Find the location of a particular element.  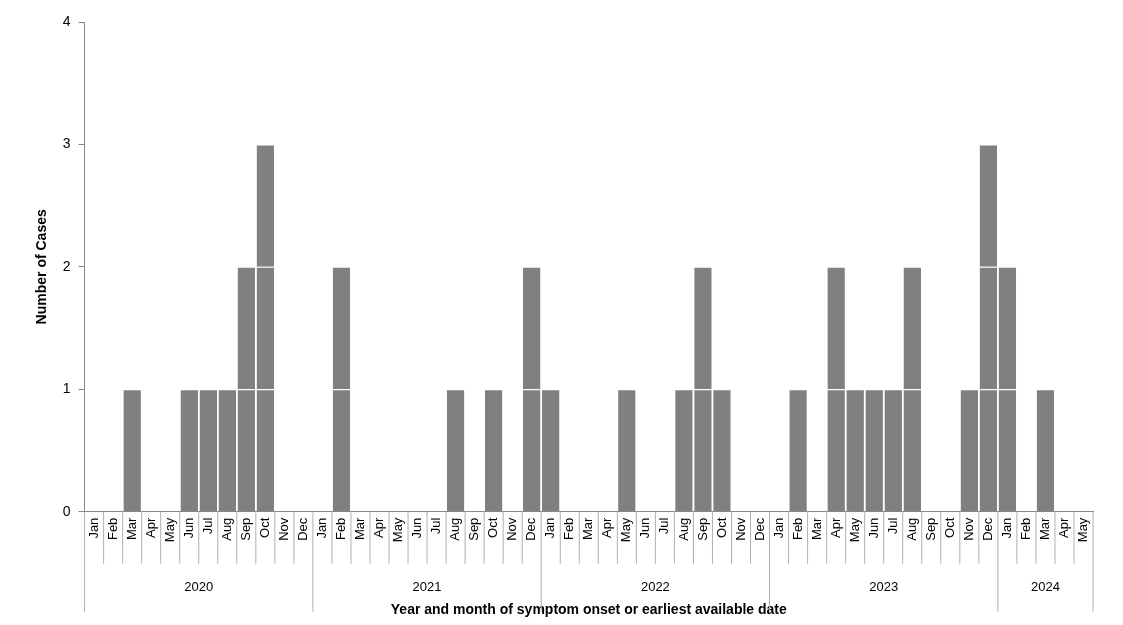

y-tick-label: 3 is located at coordinates (66, 143).